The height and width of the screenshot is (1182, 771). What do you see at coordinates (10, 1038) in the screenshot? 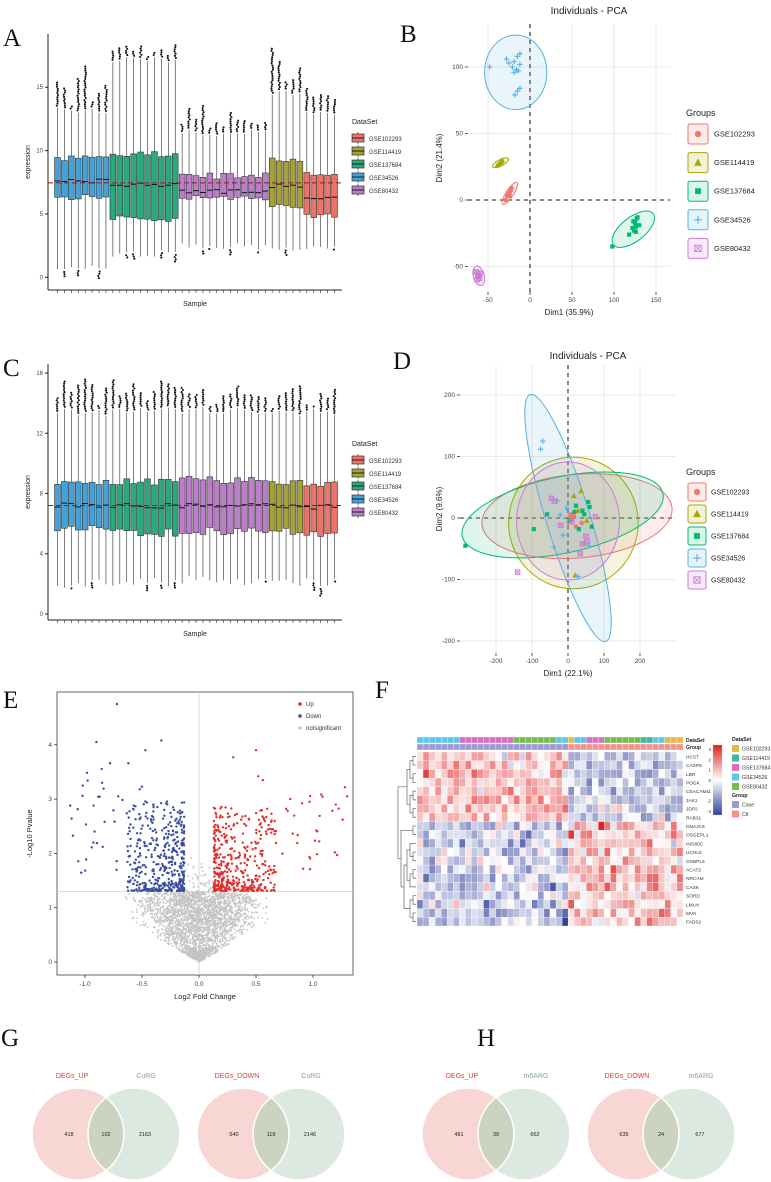
I see `panel-letter-g: G` at bounding box center [10, 1038].